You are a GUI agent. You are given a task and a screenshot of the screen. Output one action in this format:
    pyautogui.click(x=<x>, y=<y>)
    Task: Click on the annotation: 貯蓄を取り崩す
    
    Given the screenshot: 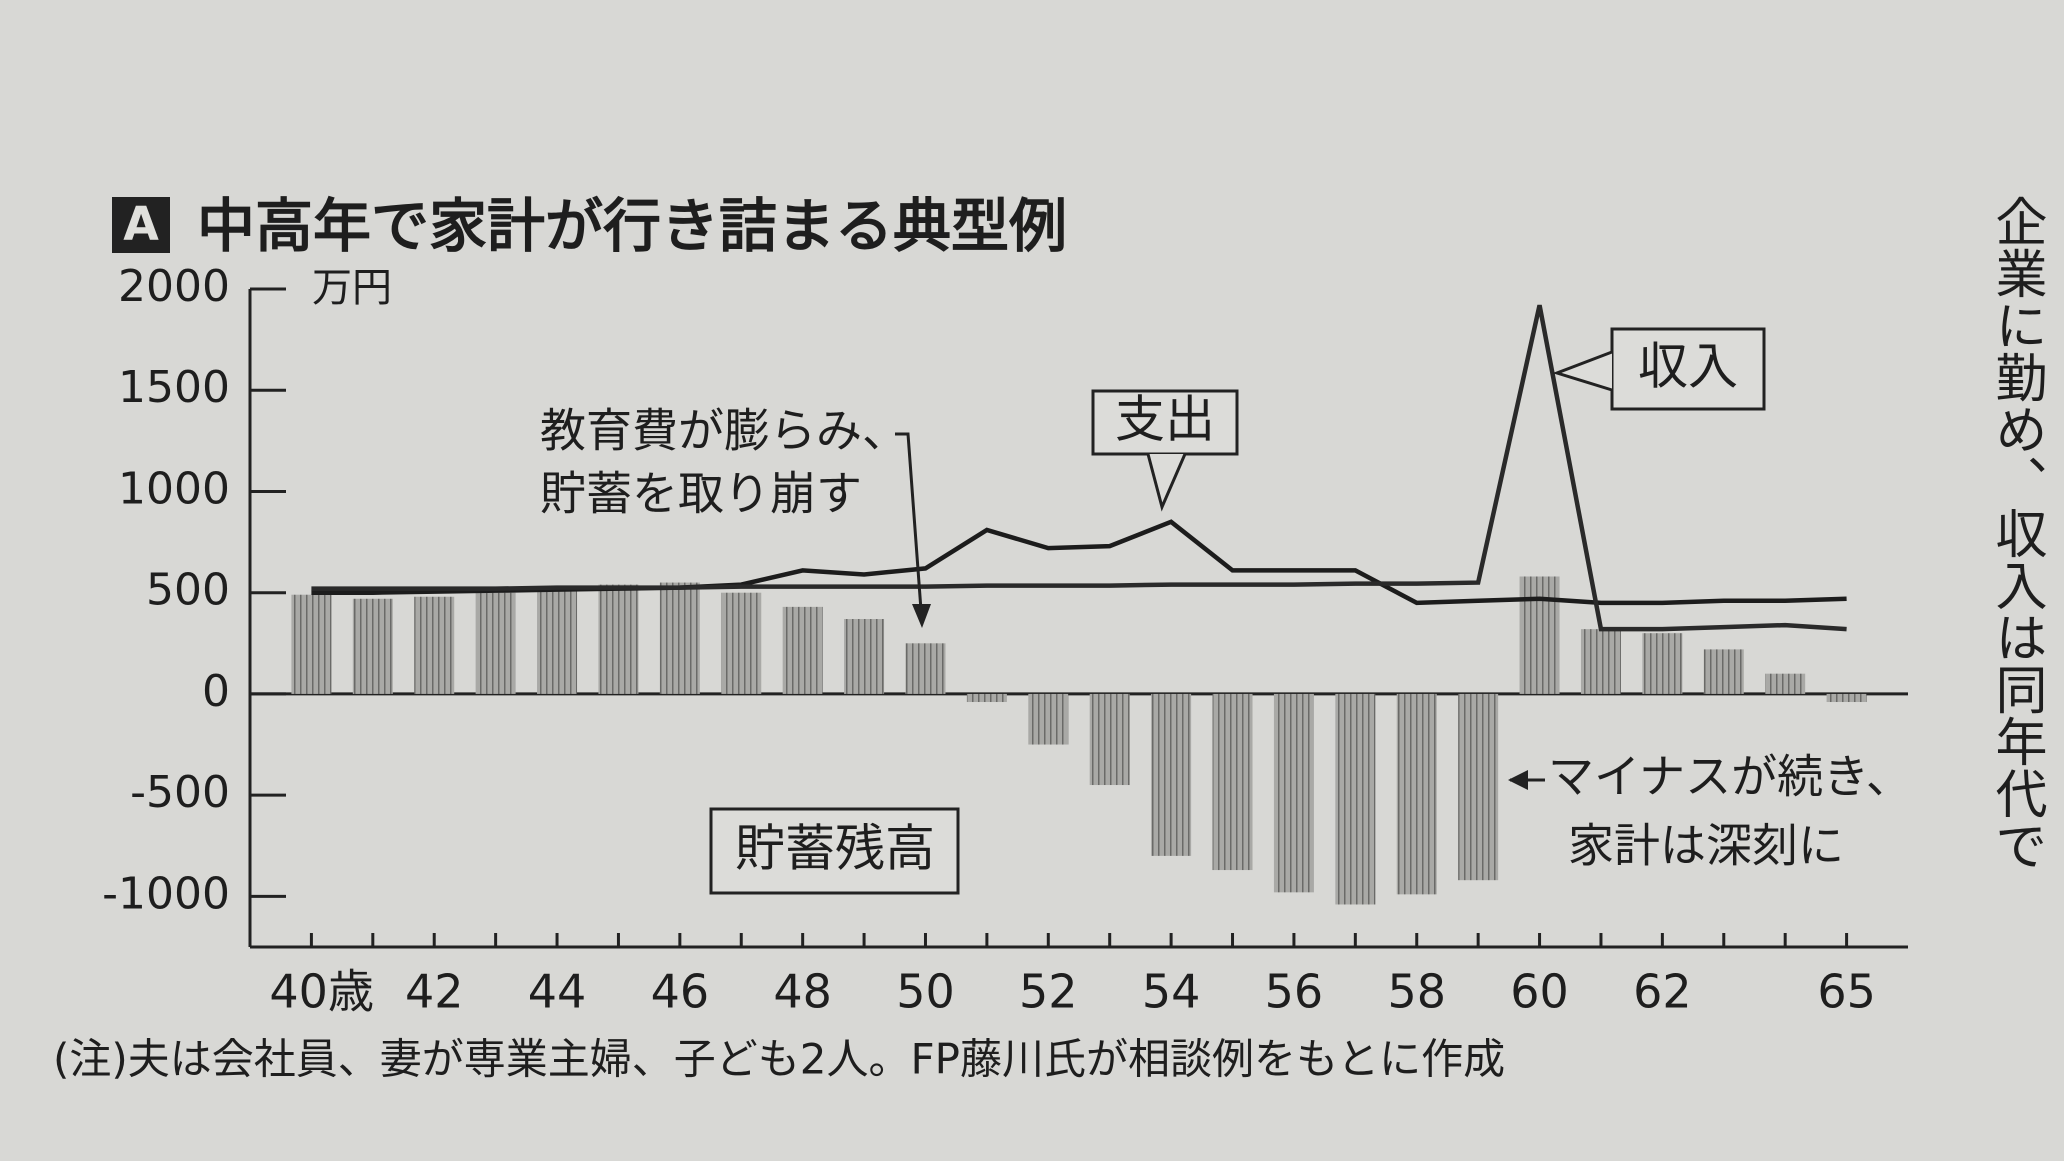 What is the action you would take?
    pyautogui.click(x=701, y=494)
    